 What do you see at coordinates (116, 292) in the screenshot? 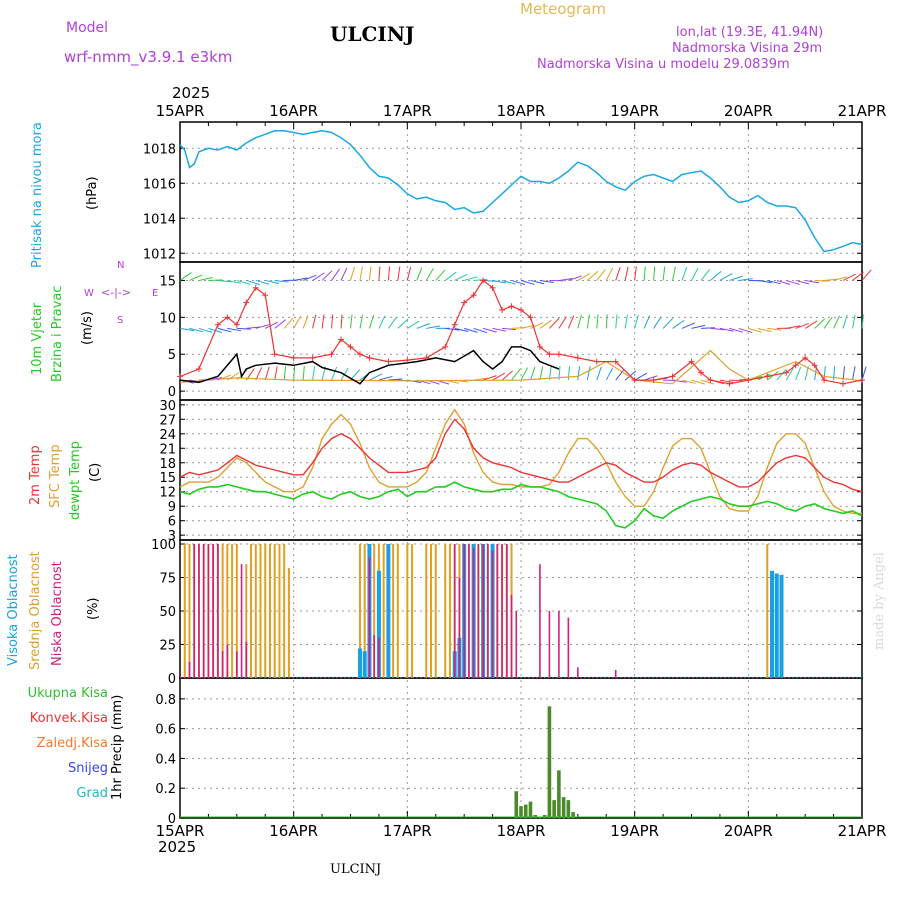
I see `compass-cross: <-|->` at bounding box center [116, 292].